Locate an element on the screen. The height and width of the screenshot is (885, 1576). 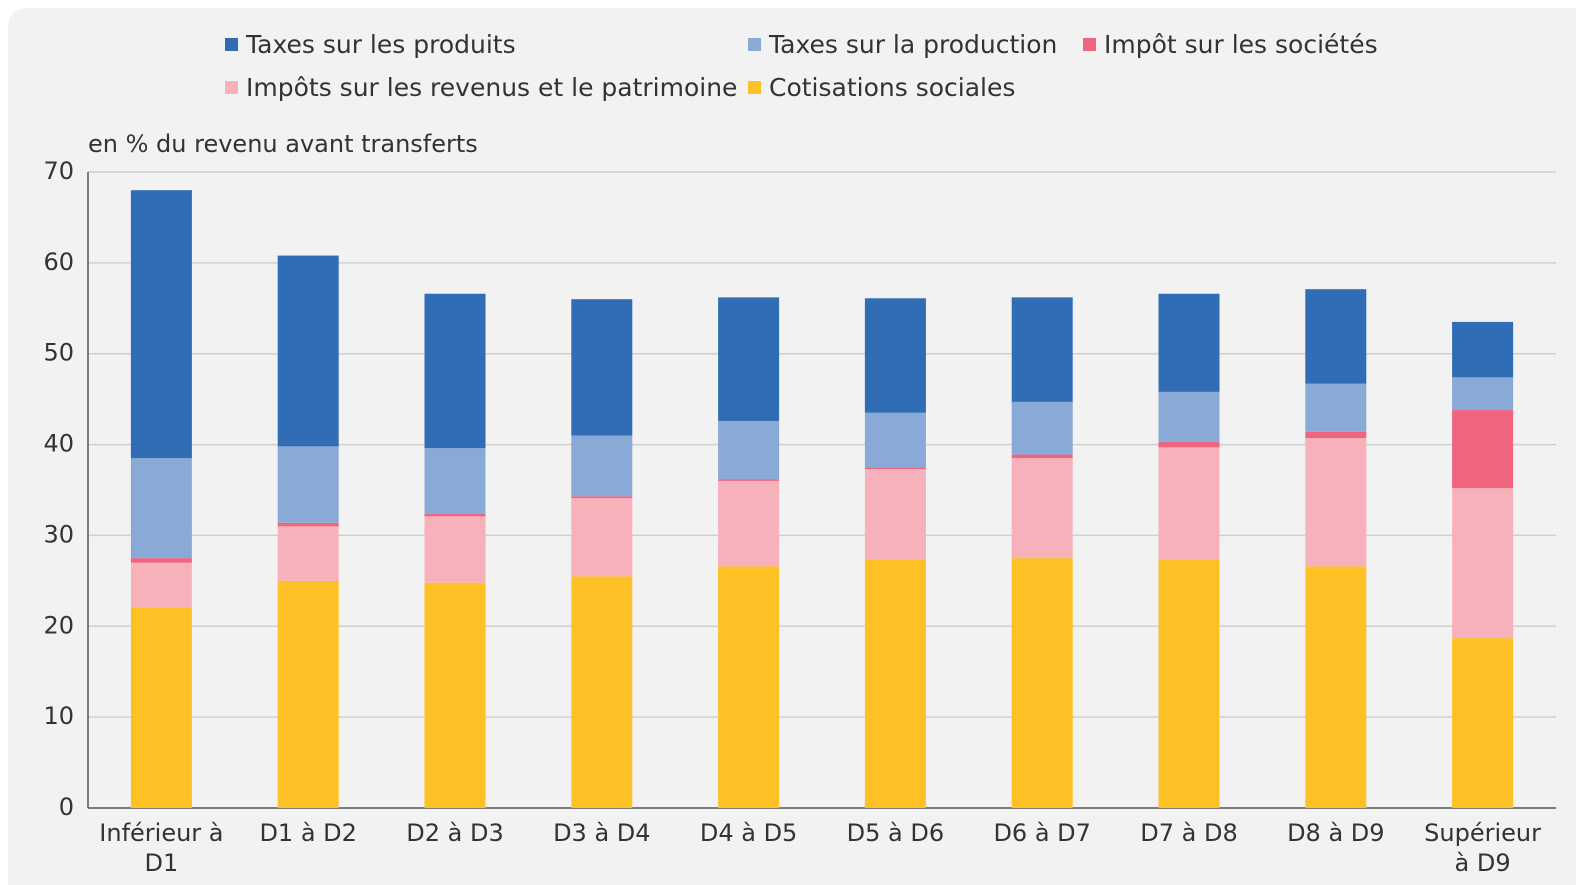
x-tick-label: D8 à D9 is located at coordinates (1336, 833).